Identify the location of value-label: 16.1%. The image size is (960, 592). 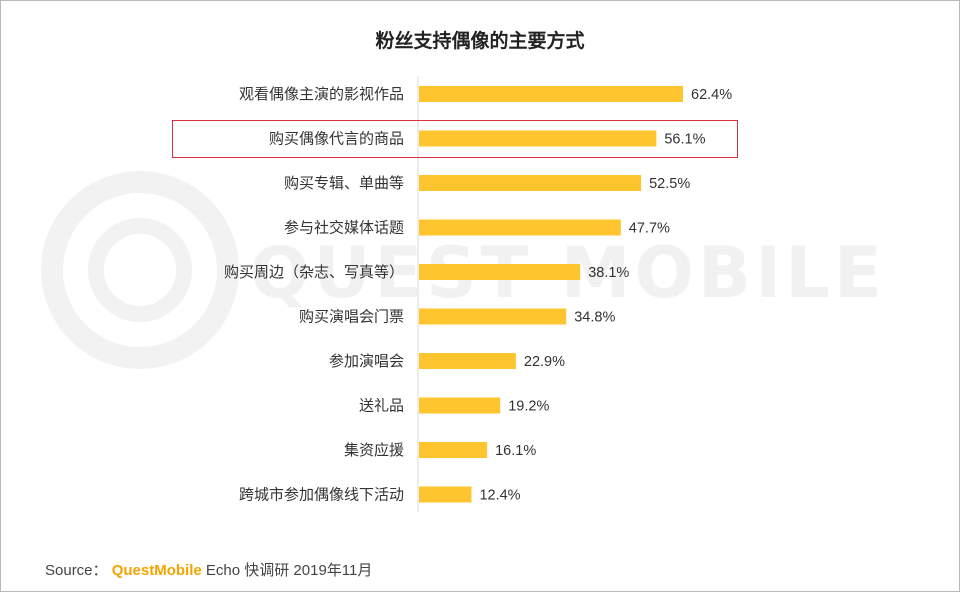
(515, 451).